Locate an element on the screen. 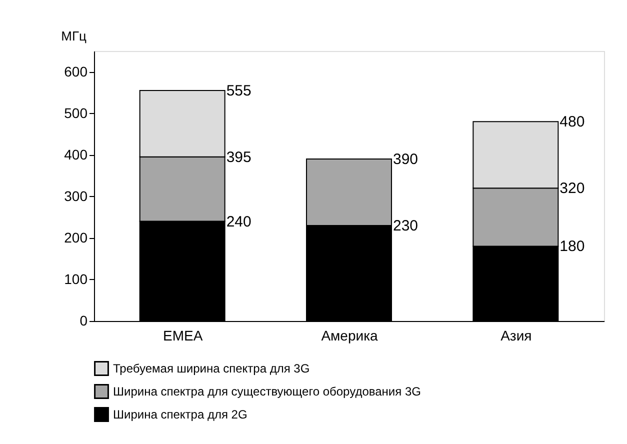 Image resolution: width=627 pixels, height=444 pixels. annotation: 480 is located at coordinates (572, 122).